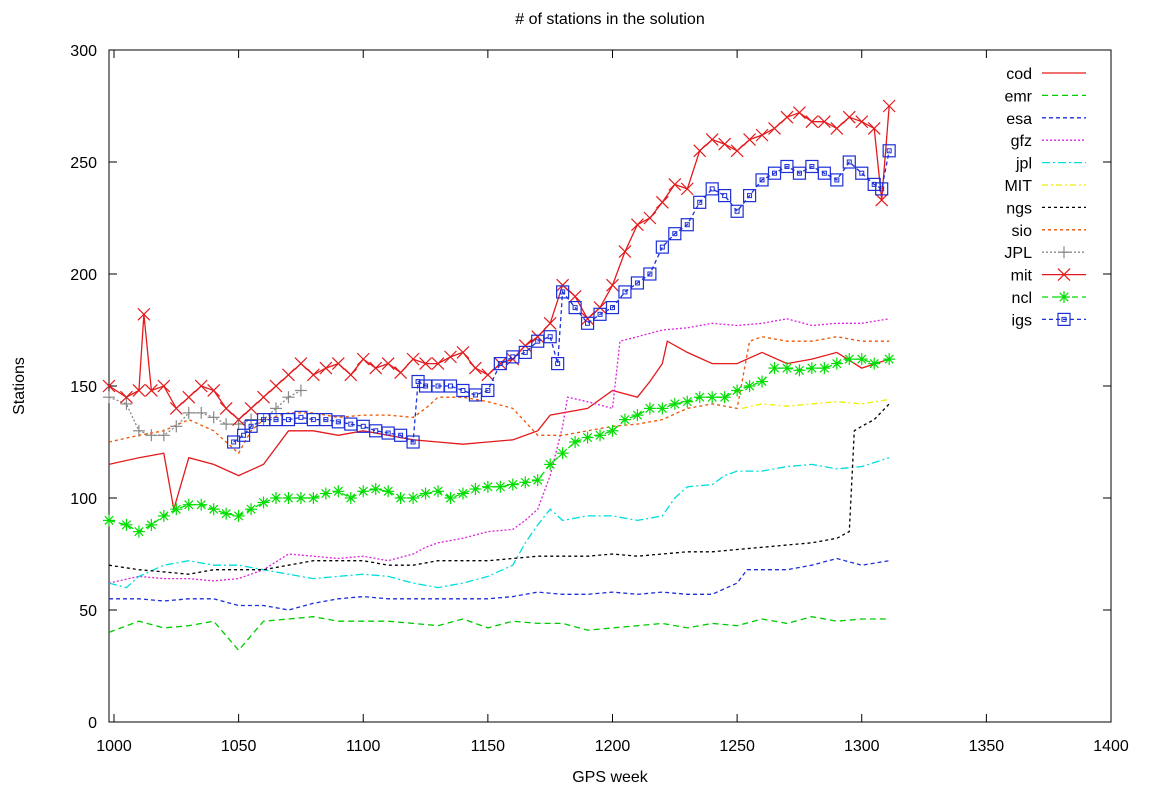  What do you see at coordinates (862, 746) in the screenshot?
I see `x-tick-label: 1300` at bounding box center [862, 746].